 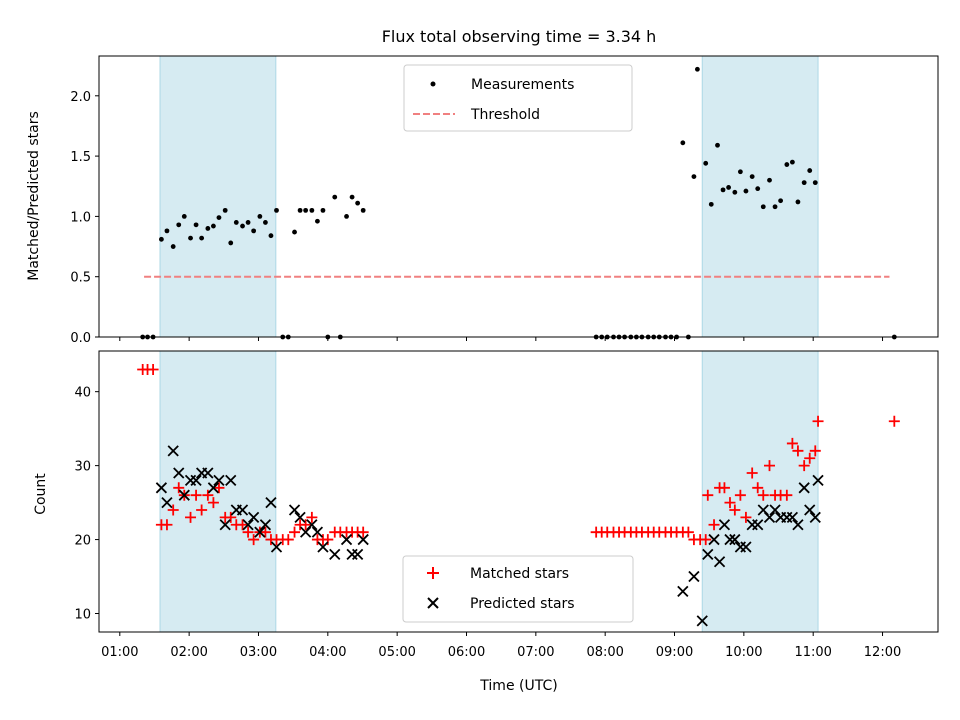 What do you see at coordinates (433, 84) in the screenshot?
I see `legend-measurement-marker` at bounding box center [433, 84].